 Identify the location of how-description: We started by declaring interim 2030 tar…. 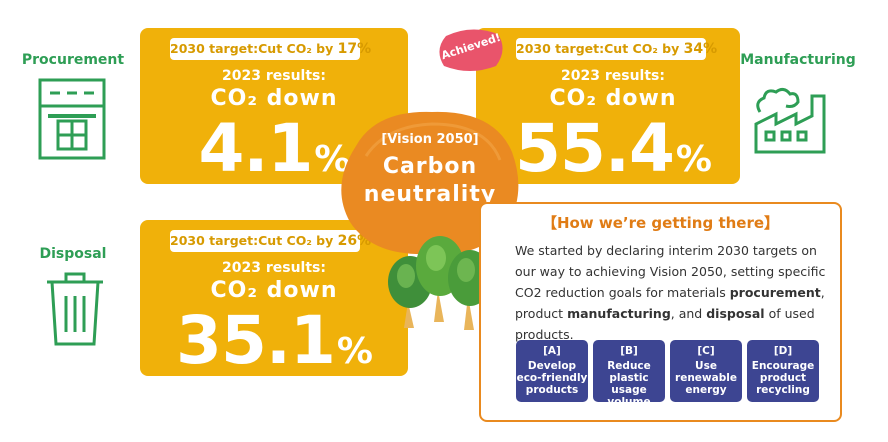
(670, 292).